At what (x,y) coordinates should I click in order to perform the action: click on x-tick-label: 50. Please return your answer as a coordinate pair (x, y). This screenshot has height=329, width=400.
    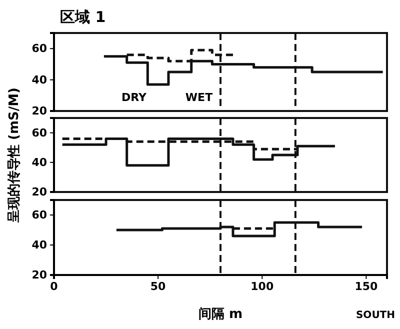
    Looking at the image, I should click on (158, 286).